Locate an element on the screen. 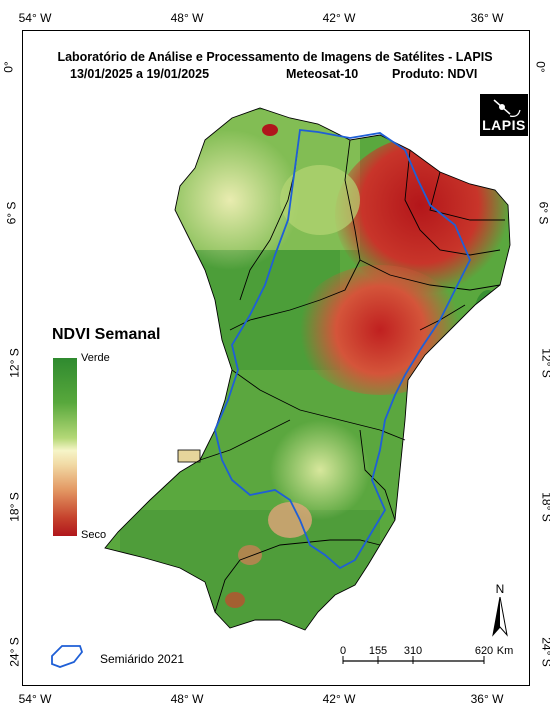 The image size is (550, 717). lapis-logo: LAPIS is located at coordinates (504, 115).